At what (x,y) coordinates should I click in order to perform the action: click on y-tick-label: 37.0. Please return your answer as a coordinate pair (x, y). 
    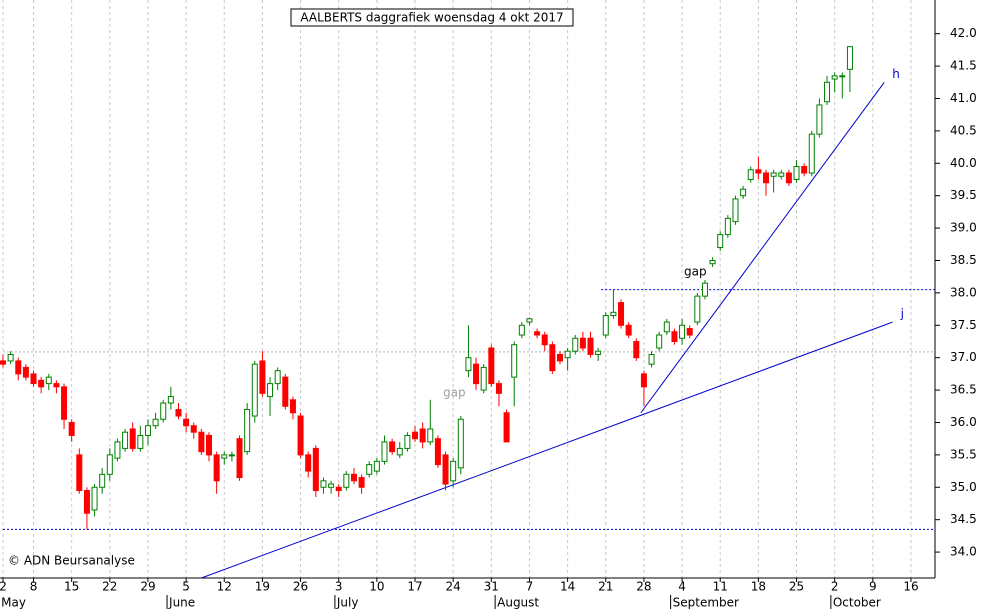
    Looking at the image, I should click on (963, 357).